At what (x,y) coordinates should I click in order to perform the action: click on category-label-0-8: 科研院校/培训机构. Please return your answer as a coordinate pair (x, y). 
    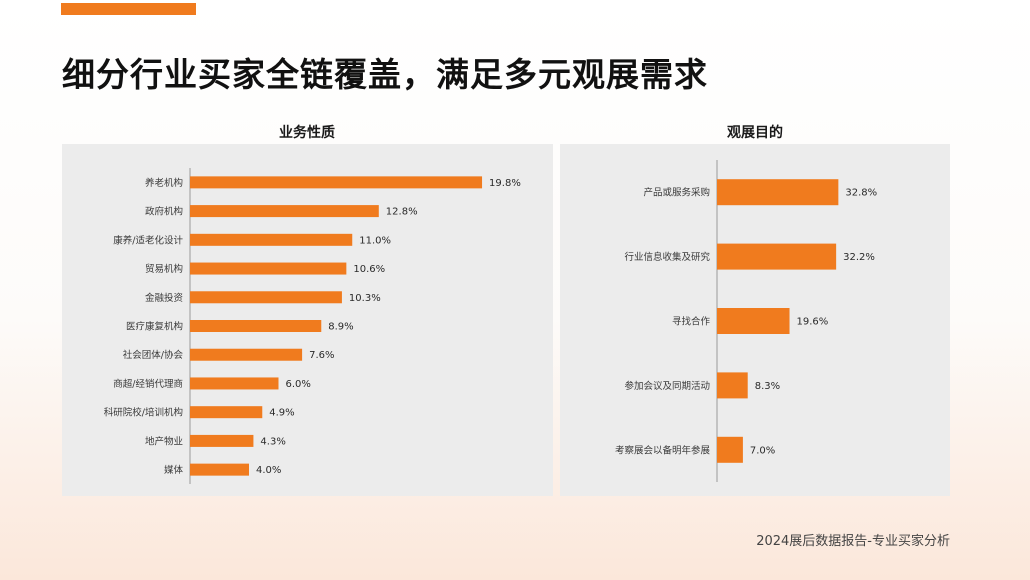
    Looking at the image, I should click on (143, 413).